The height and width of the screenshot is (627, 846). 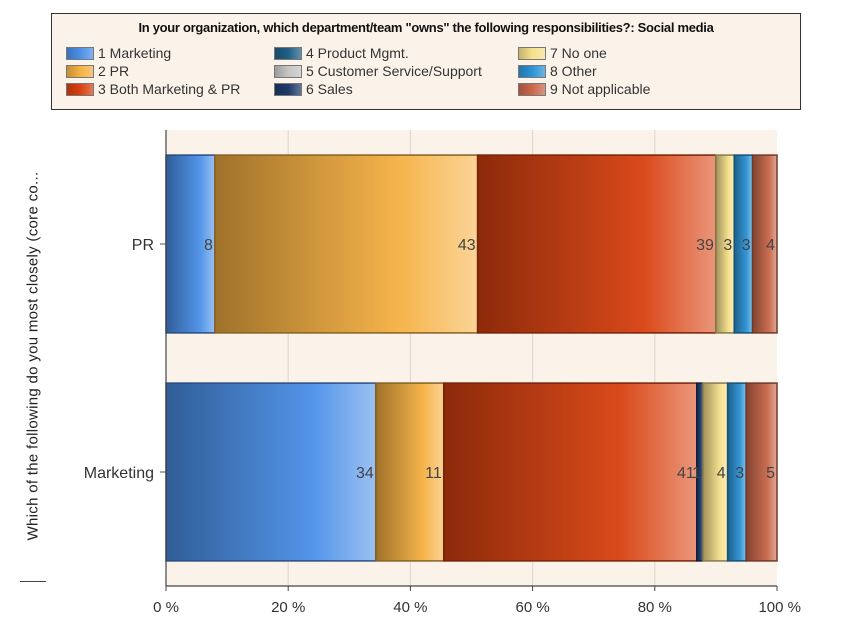 What do you see at coordinates (532, 607) in the screenshot?
I see `x-tick-label: 60 %` at bounding box center [532, 607].